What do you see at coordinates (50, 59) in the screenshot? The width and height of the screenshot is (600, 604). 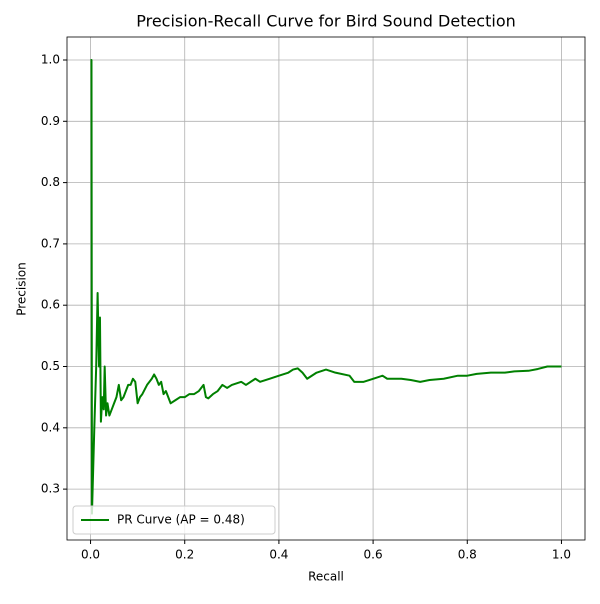 I see `y-tick-label: 1.0` at bounding box center [50, 59].